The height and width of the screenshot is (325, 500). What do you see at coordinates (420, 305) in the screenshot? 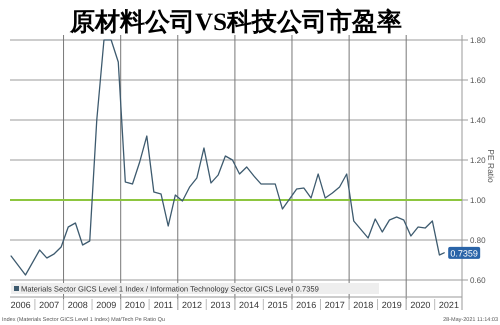
I see `x-tick-label: 2020` at bounding box center [420, 305].